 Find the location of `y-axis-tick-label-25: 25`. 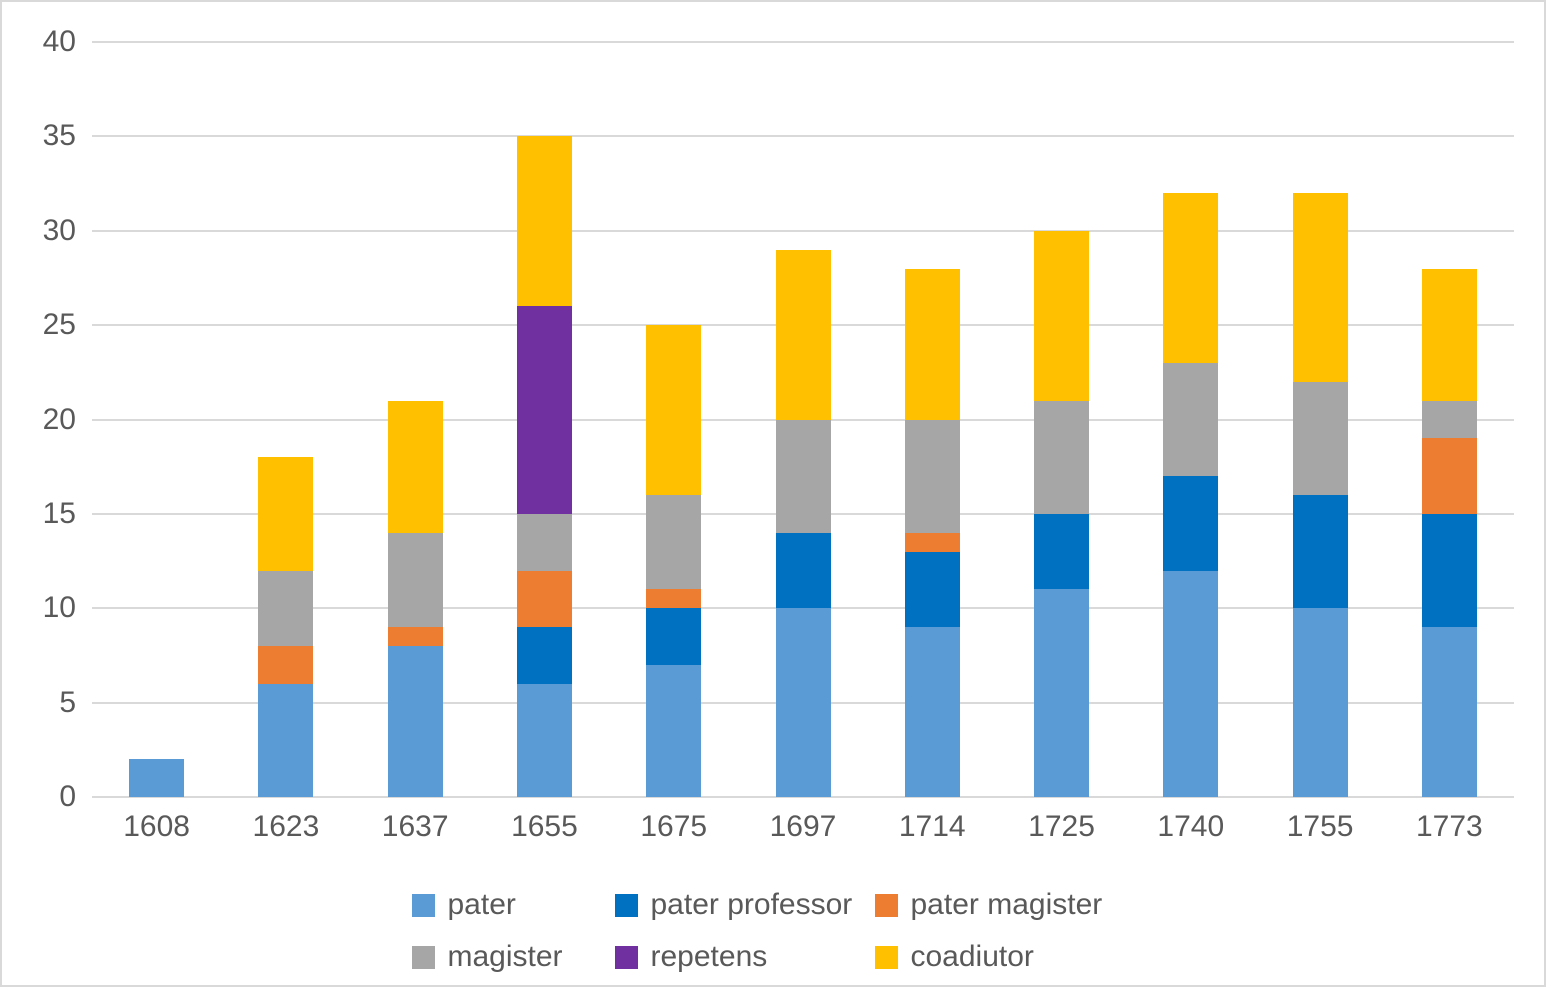

y-axis-tick-label-25: 25 is located at coordinates (59, 325).